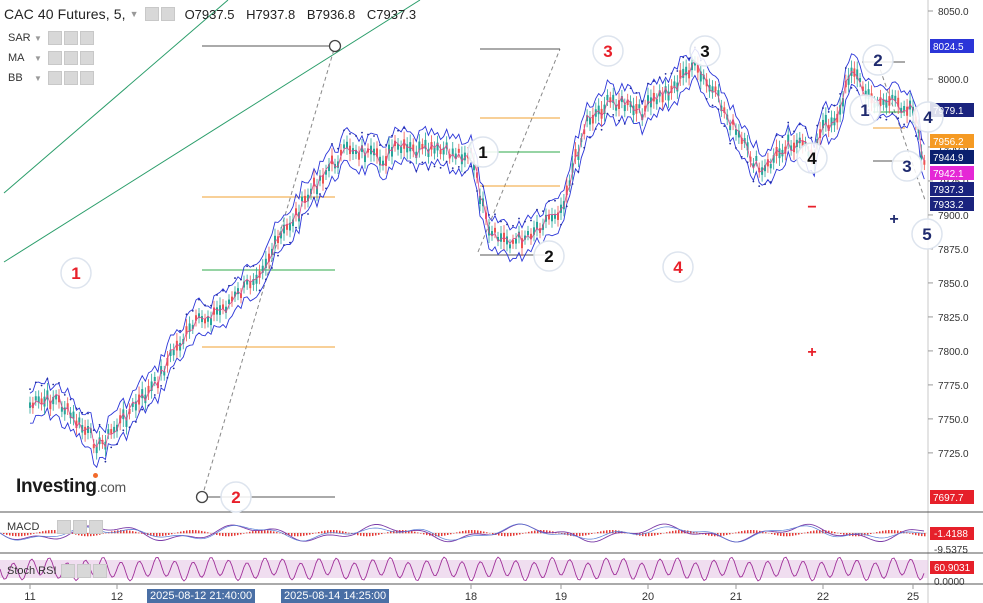 This screenshot has width=983, height=603. I want to click on projection-line, so click(268, 271).